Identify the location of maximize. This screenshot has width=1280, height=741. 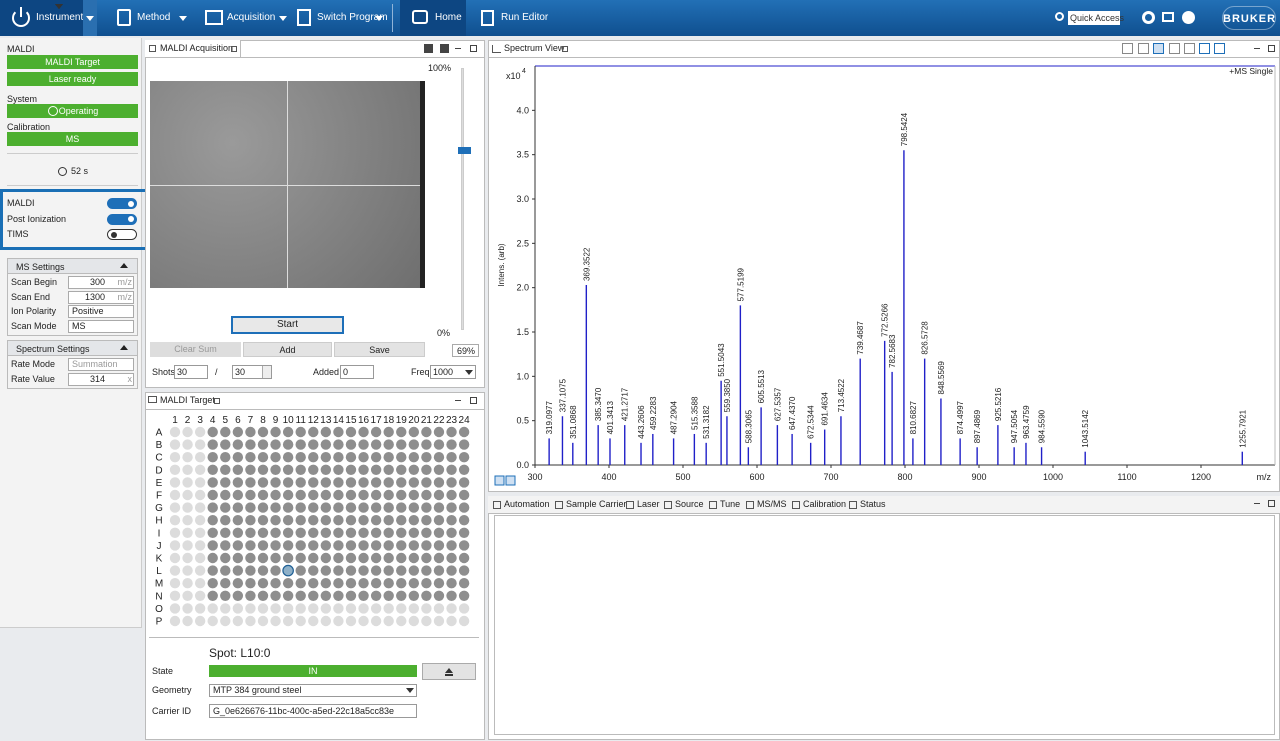
(473, 48).